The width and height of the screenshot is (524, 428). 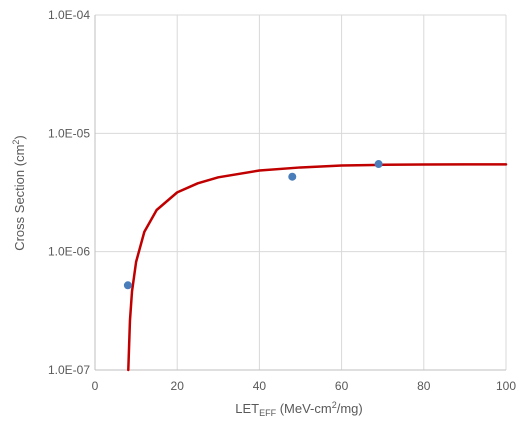 What do you see at coordinates (178, 386) in the screenshot?
I see `x-tick-label: 20` at bounding box center [178, 386].